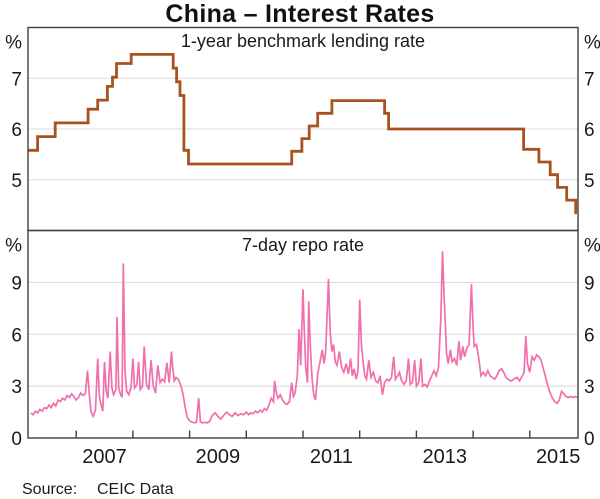 Image resolution: width=600 pixels, height=499 pixels. What do you see at coordinates (104, 457) in the screenshot?
I see `x-tick-label: 2007` at bounding box center [104, 457].